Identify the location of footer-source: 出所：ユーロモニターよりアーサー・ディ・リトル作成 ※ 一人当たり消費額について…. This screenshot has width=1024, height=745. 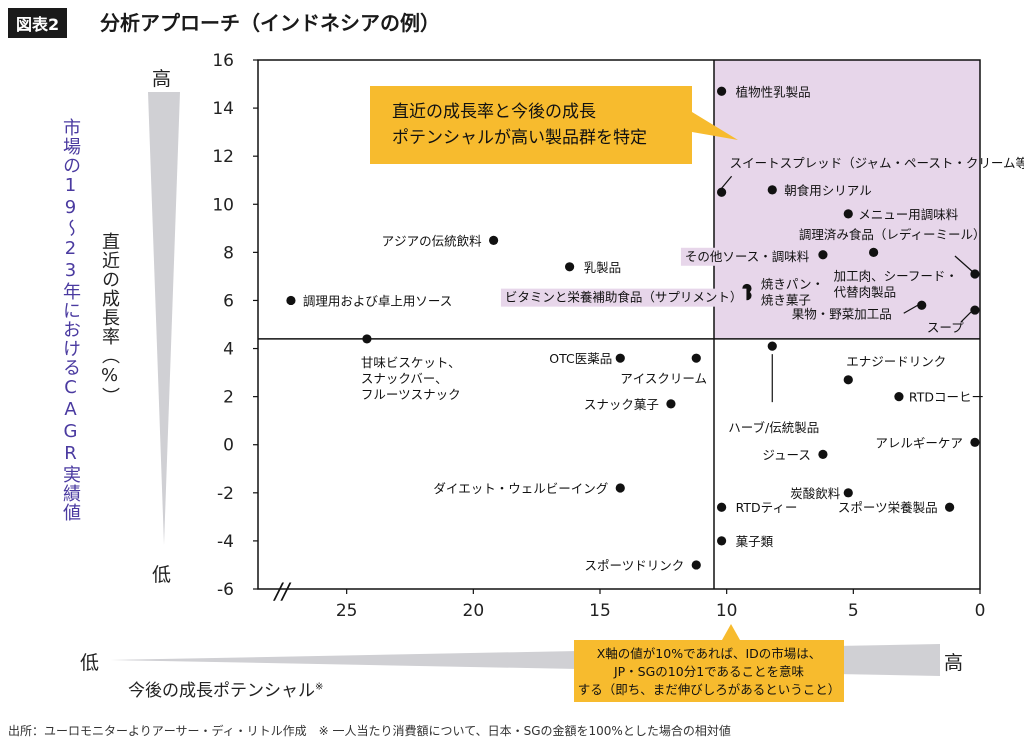
(369, 731).